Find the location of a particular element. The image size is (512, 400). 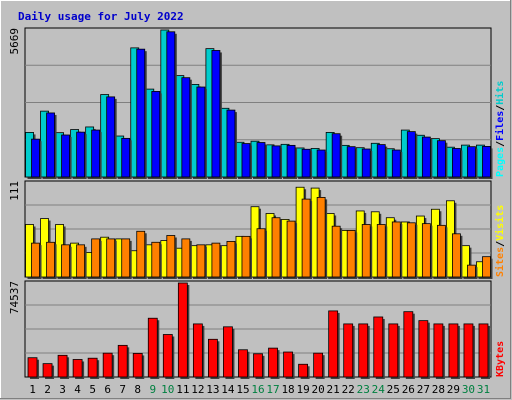

x-tick-label-day-16: 16 is located at coordinates (257, 389).